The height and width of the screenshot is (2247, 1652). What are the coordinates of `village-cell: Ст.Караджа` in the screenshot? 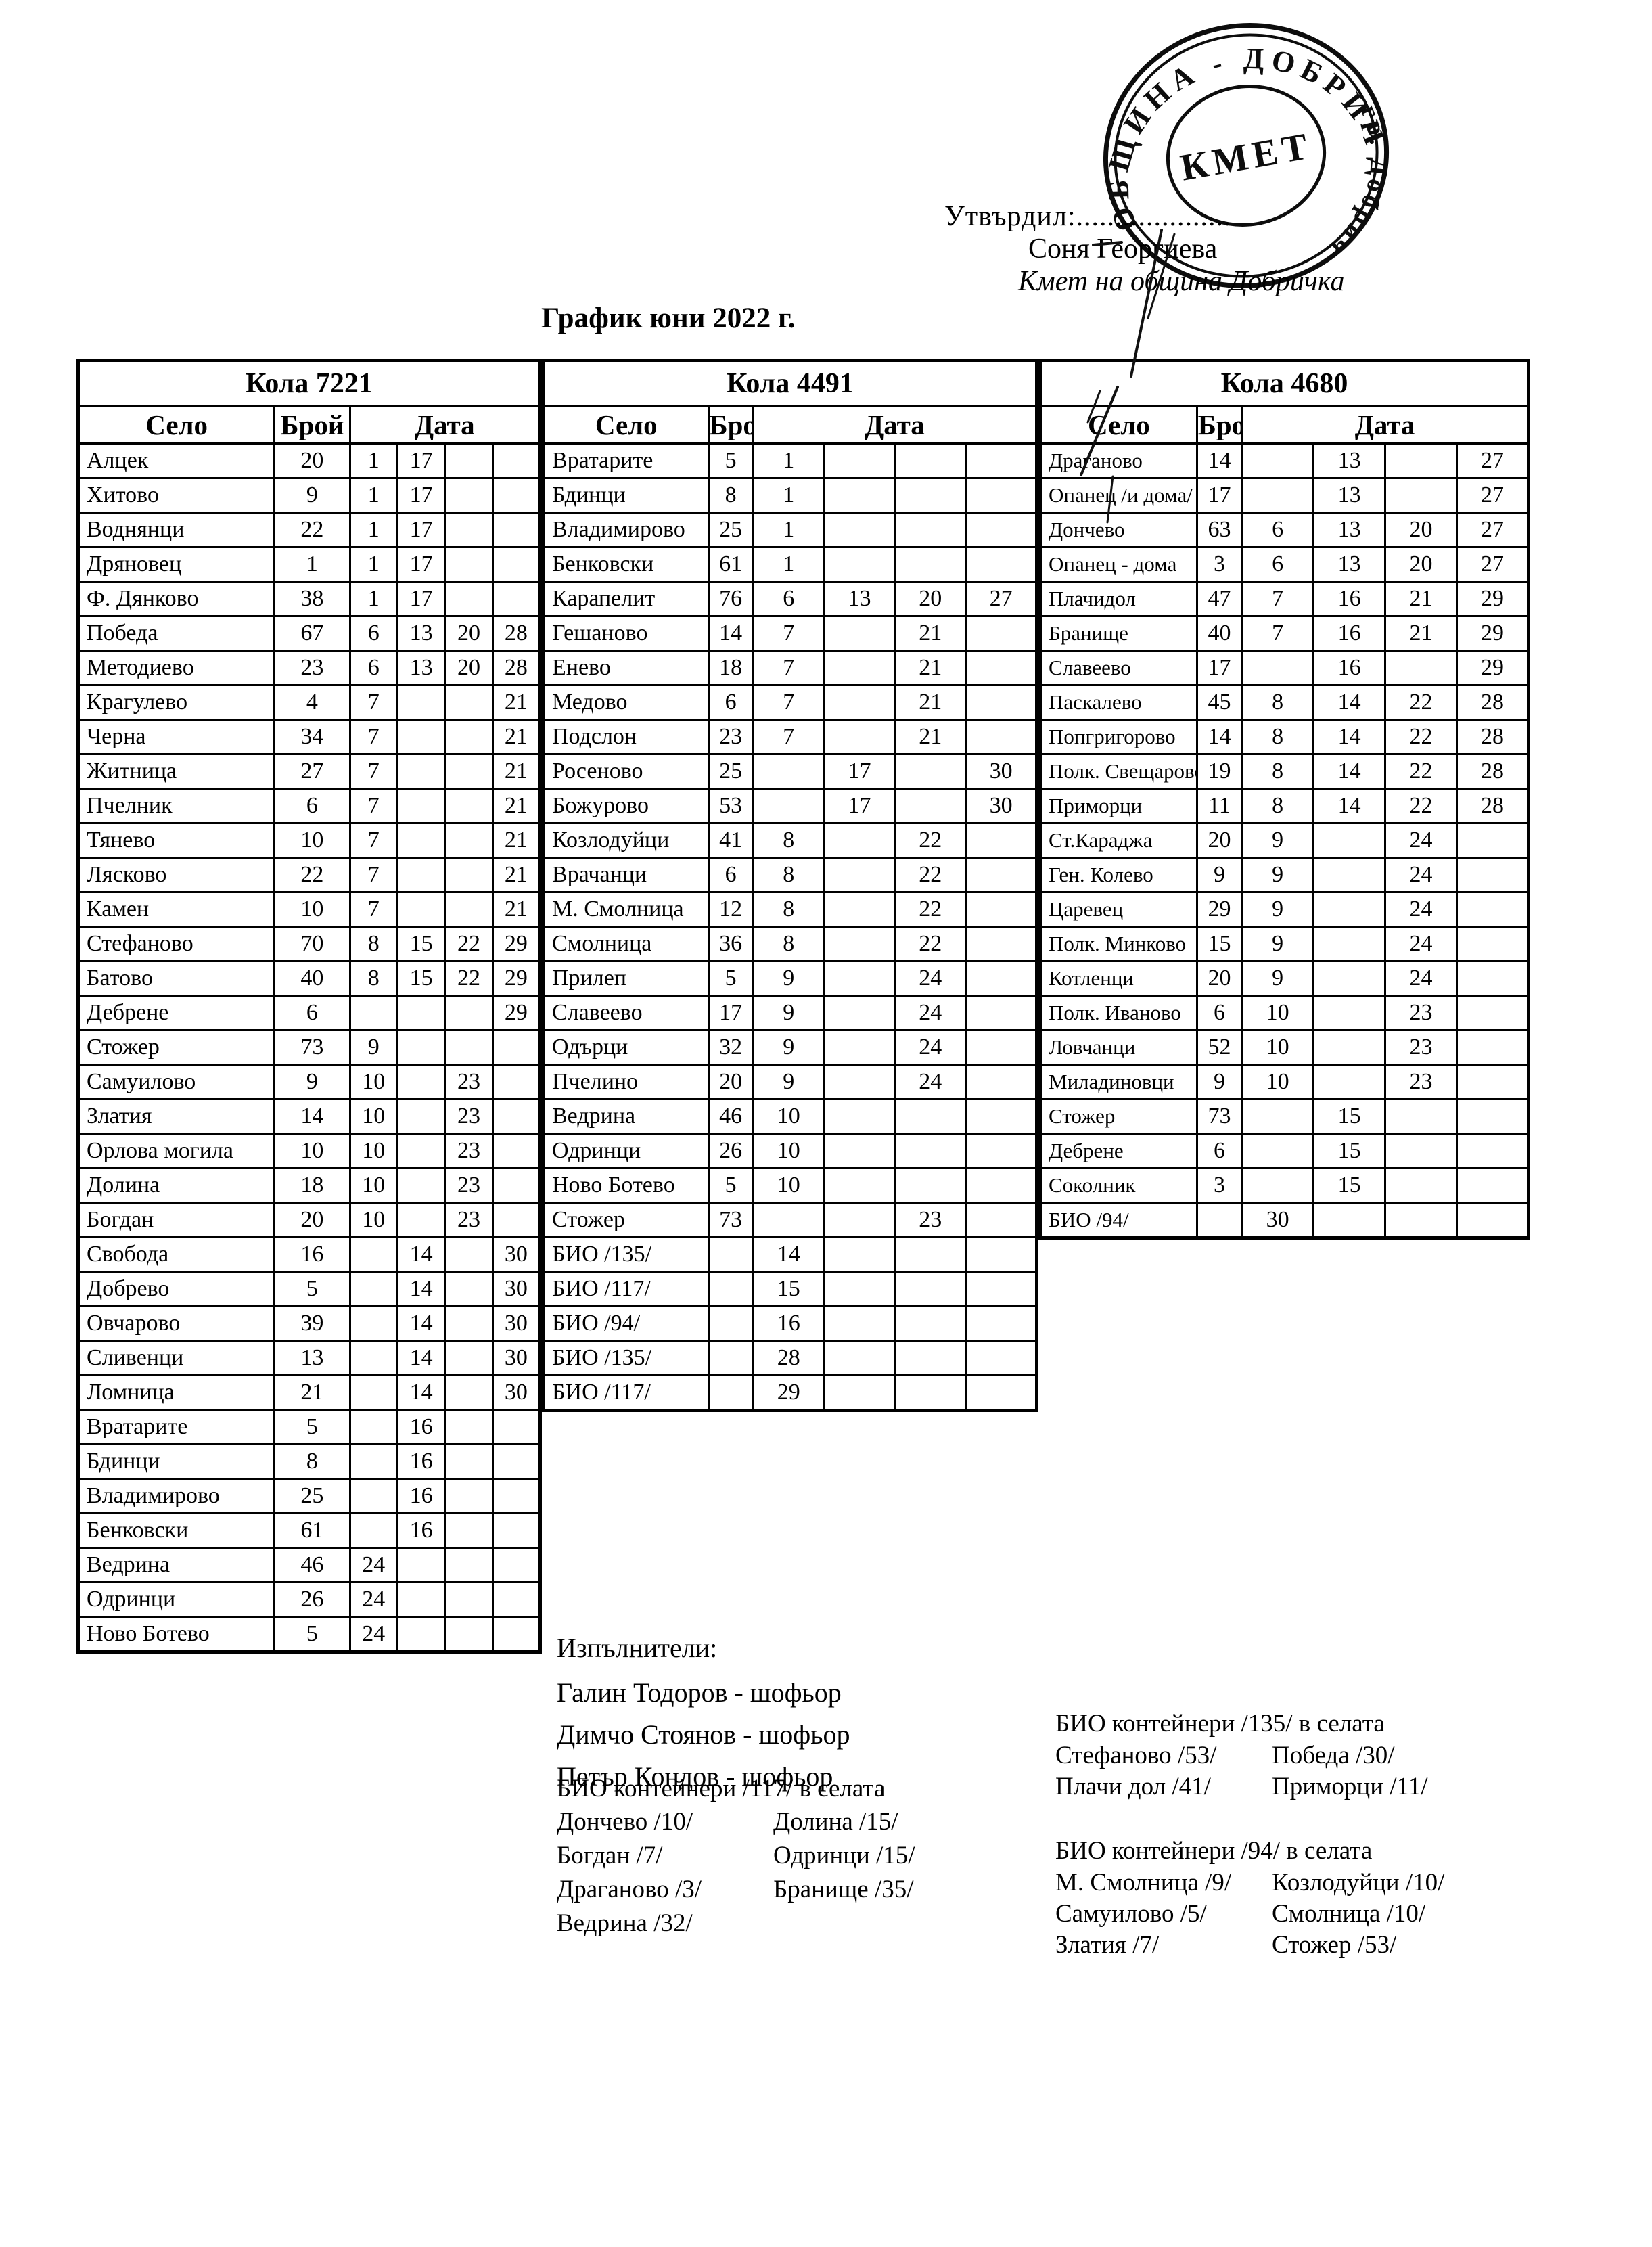 It's located at (1118, 840).